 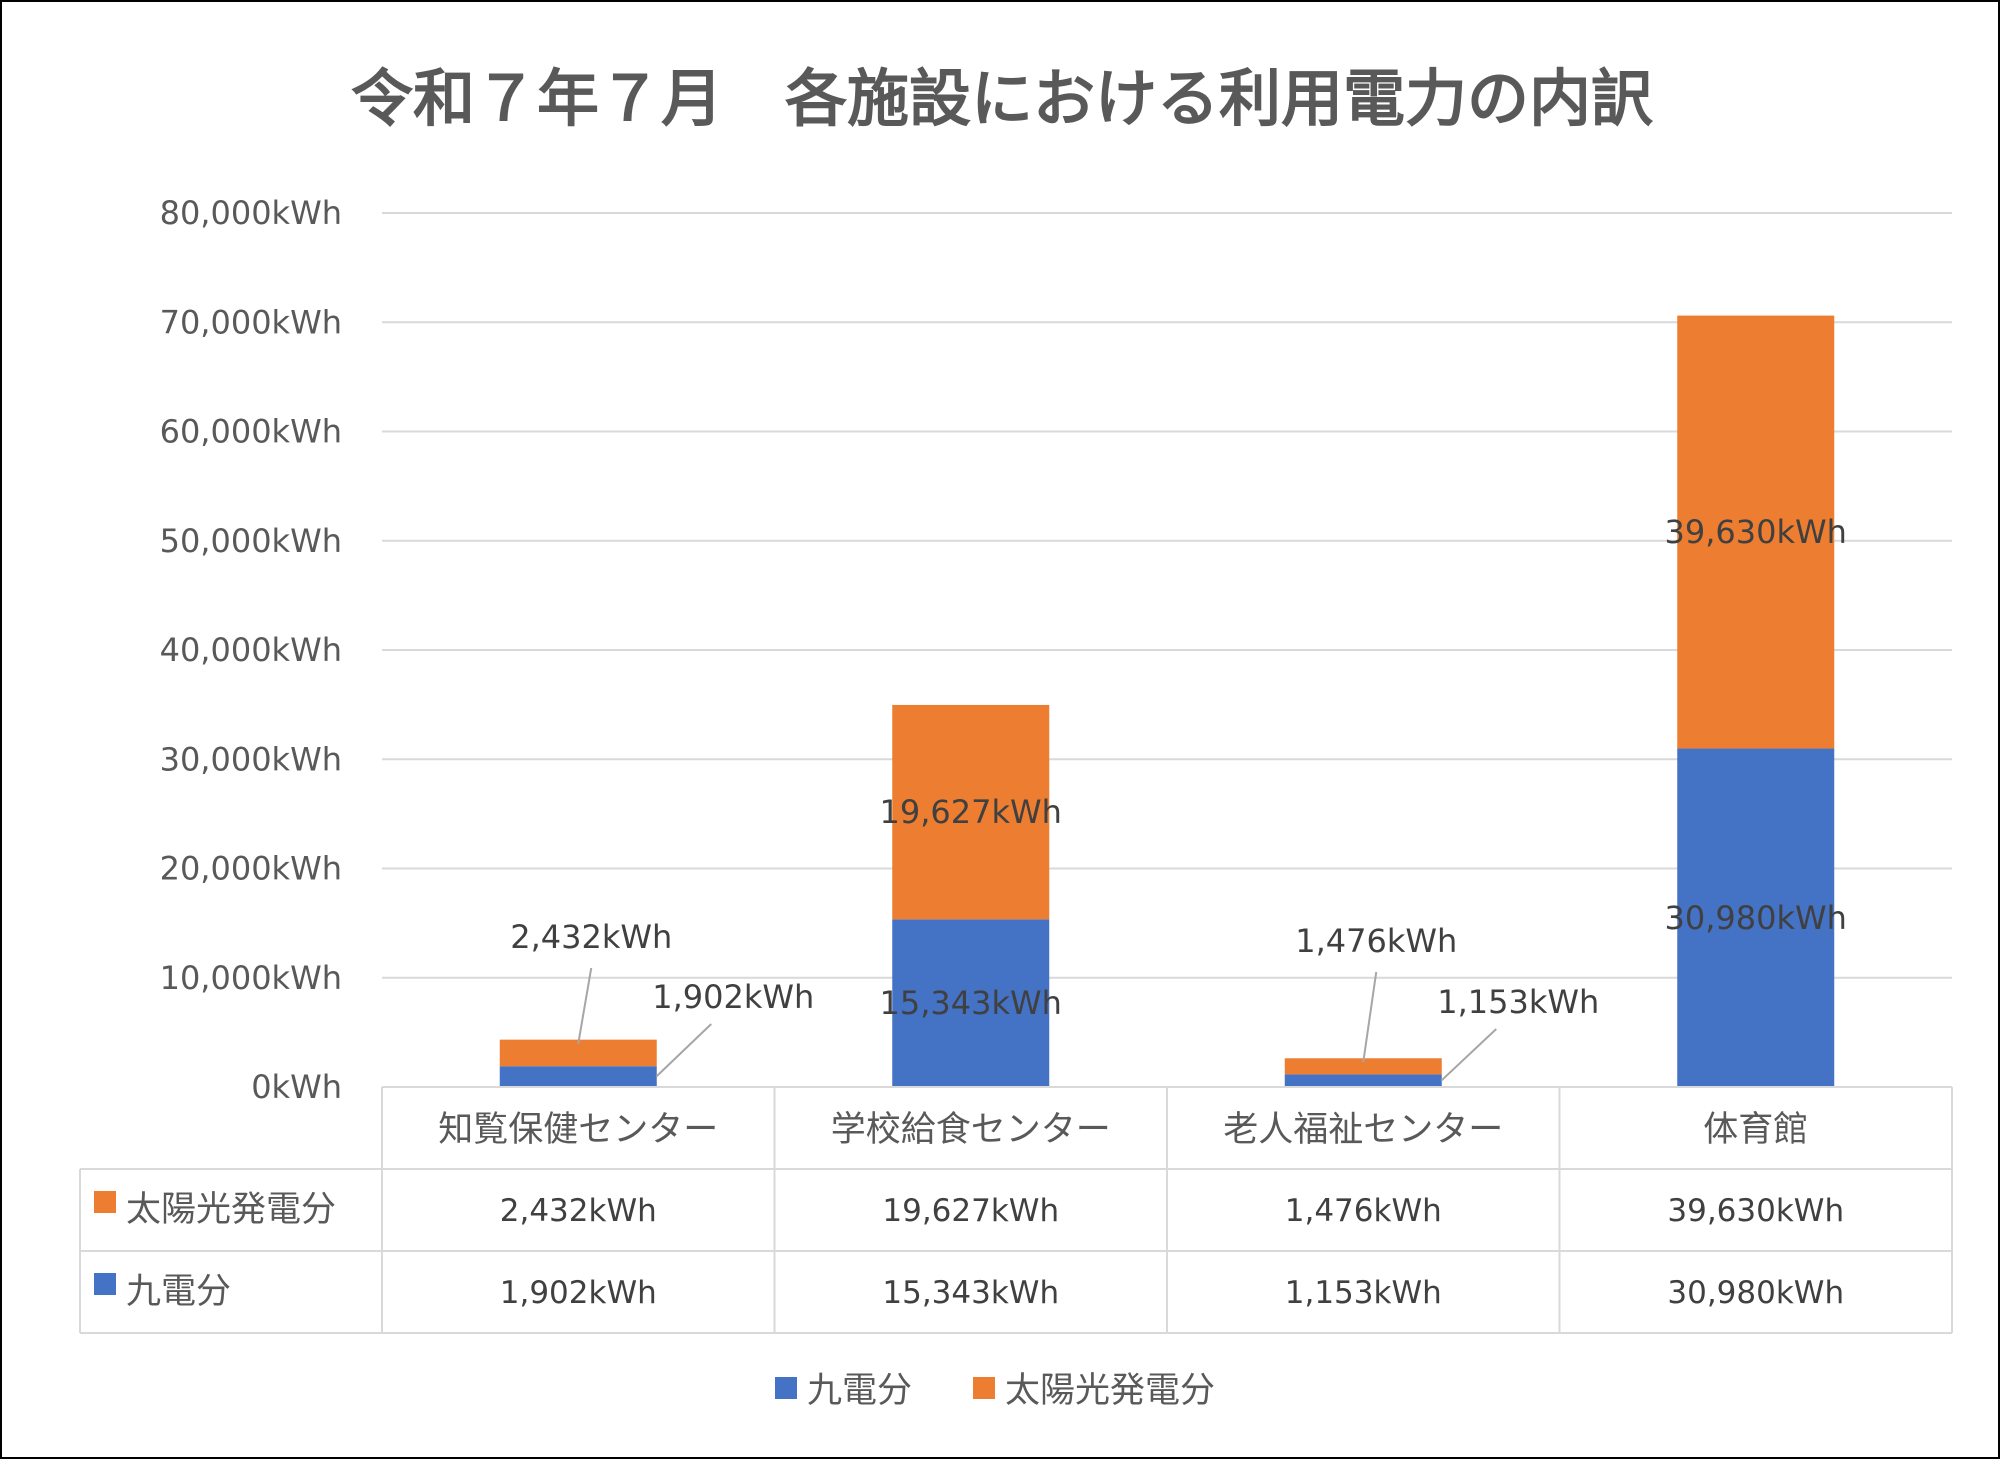 I want to click on y-tick-label: 10,000kWh, so click(x=251, y=978).